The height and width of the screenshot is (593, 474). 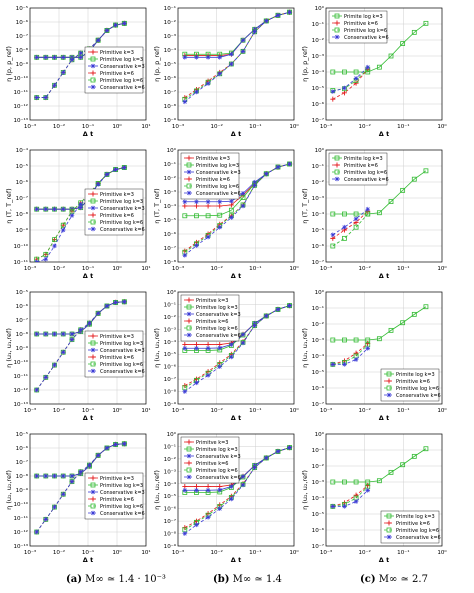 What do you see at coordinates (22, 490) in the screenshot?
I see `y-tick-label: 10⁻⁹` at bounding box center [22, 490].